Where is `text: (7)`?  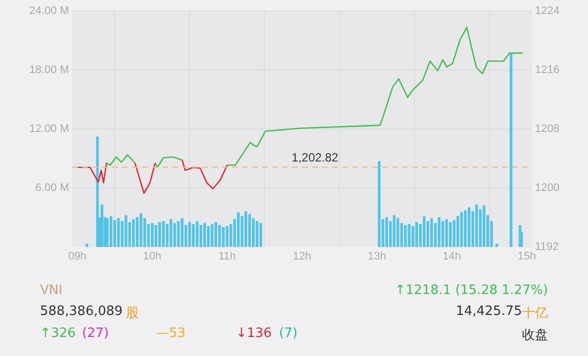
text: (7) is located at coordinates (288, 333).